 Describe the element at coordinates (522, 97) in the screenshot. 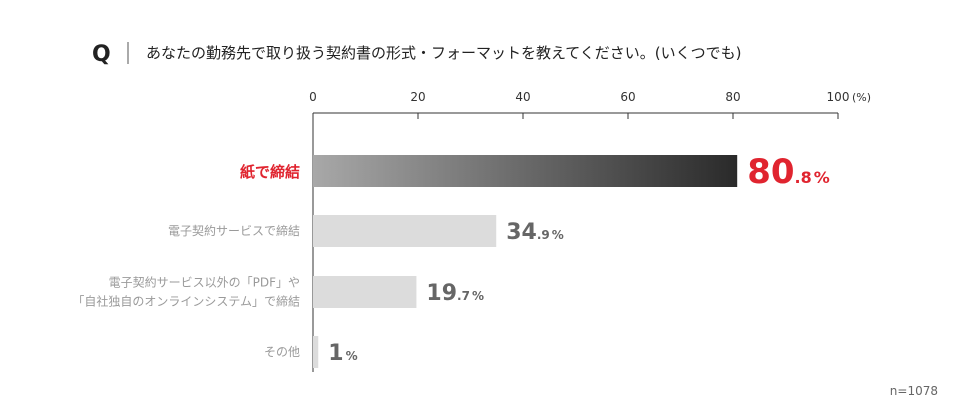

I see `x-tick-label: 40` at that location.